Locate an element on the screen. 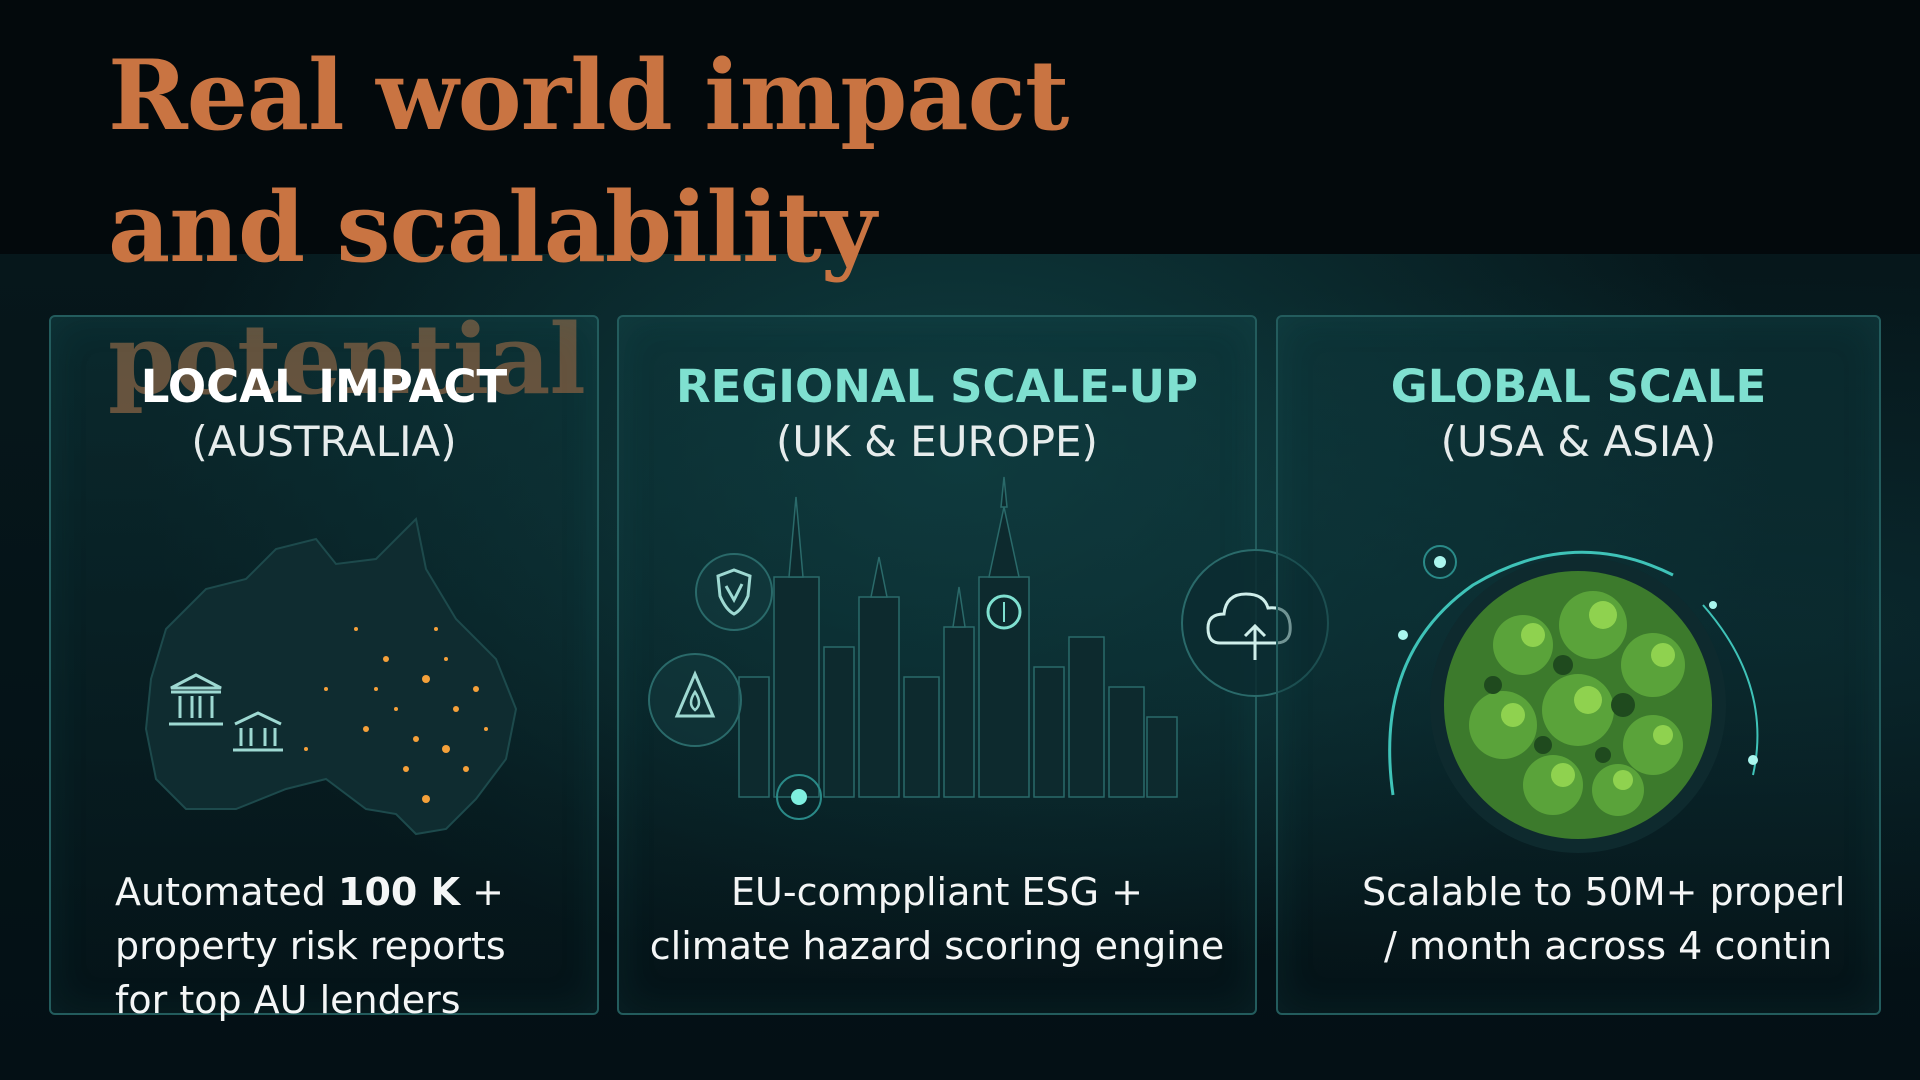 The image size is (1920, 1080). bank-small-icon is located at coordinates (258, 731).